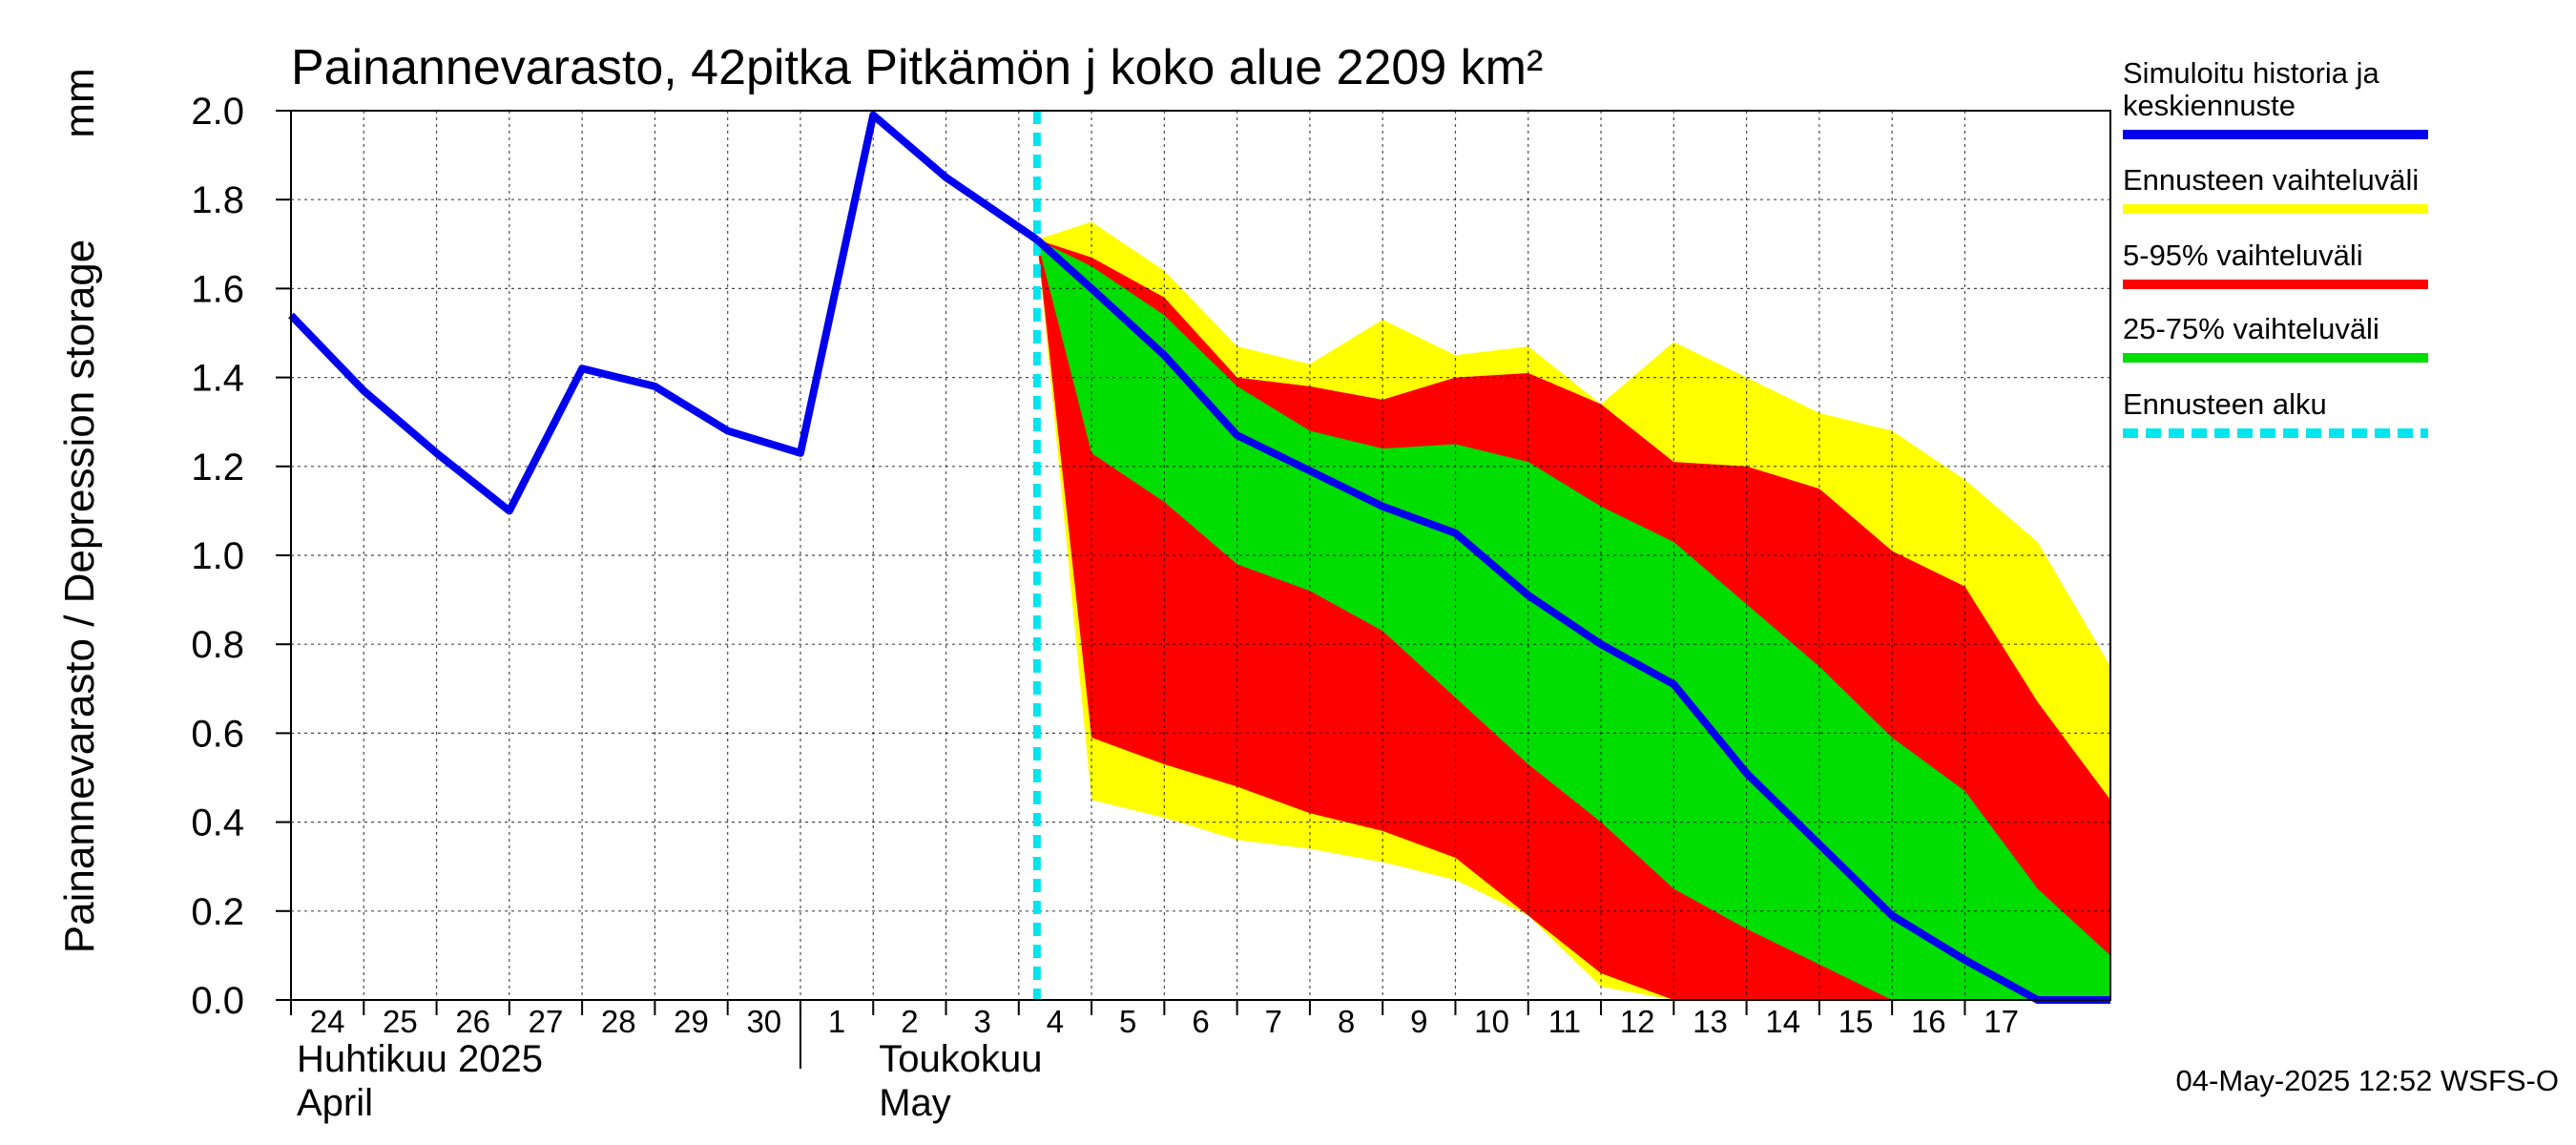  Describe the element at coordinates (217, 1001) in the screenshot. I see `y-tick-label: 0.0` at that location.